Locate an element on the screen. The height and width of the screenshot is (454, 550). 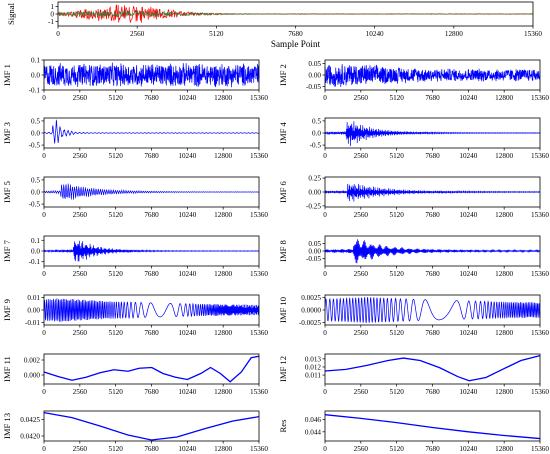
x-tick-label-signal: 15360 is located at coordinates (533, 34).